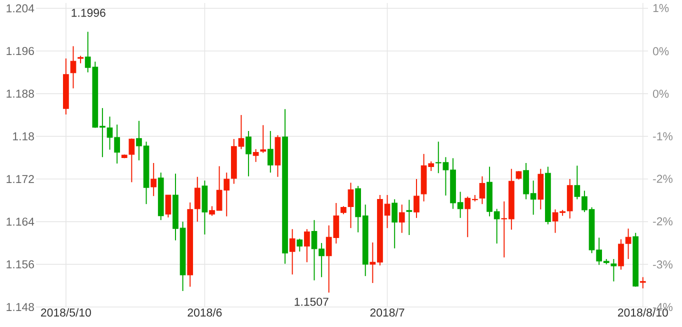 This screenshot has height=327, width=682. What do you see at coordinates (20, 8) in the screenshot?
I see `y-tick-label: 1.204` at bounding box center [20, 8].